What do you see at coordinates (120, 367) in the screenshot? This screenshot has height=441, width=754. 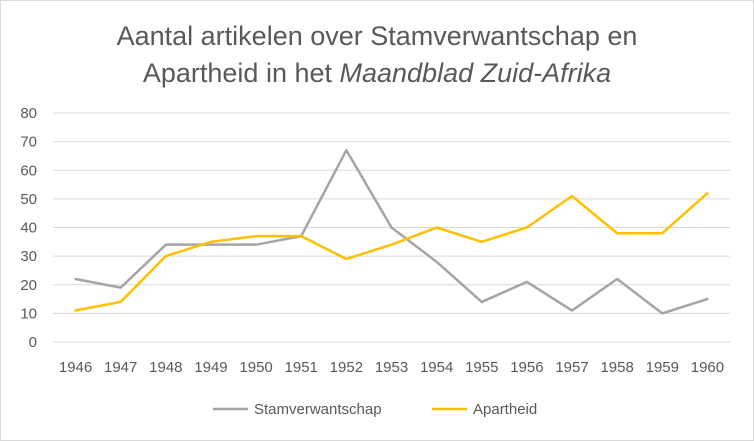 I see `x-tick-label: 1947` at bounding box center [120, 367].